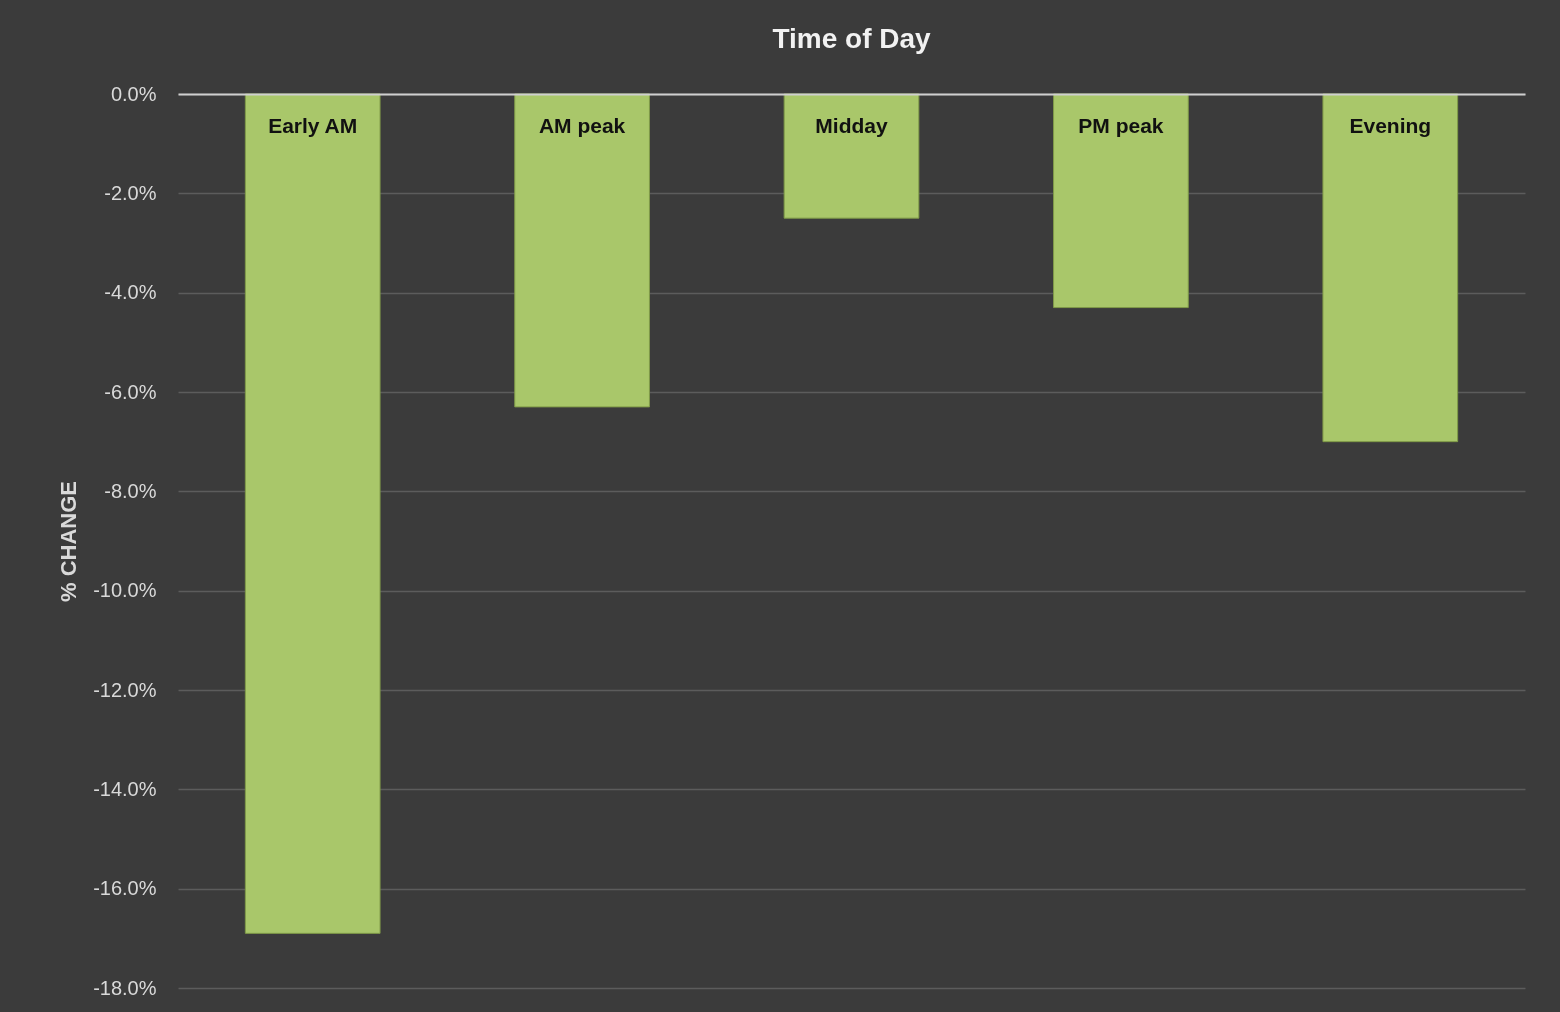  I want to click on y-tick-label: -14.0%, so click(125, 788).